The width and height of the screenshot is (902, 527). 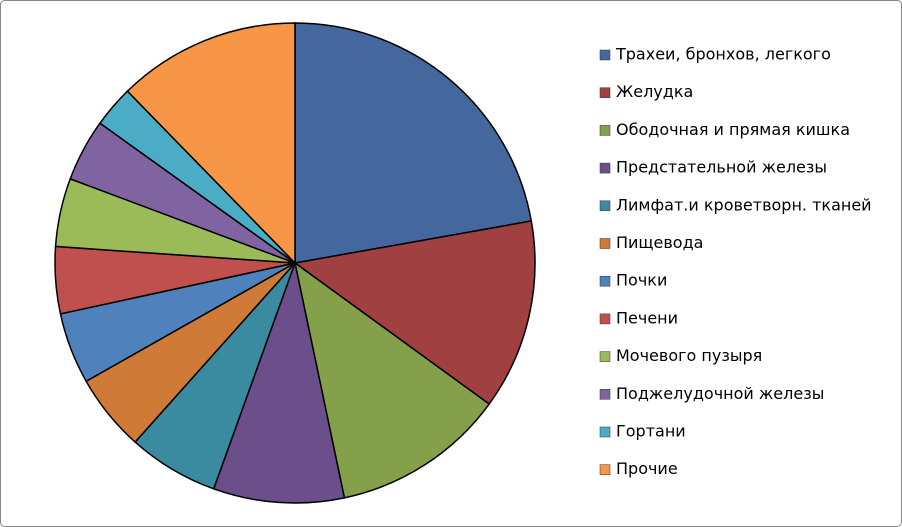 I want to click on legend-label: Мочевого пузыря, so click(x=689, y=355).